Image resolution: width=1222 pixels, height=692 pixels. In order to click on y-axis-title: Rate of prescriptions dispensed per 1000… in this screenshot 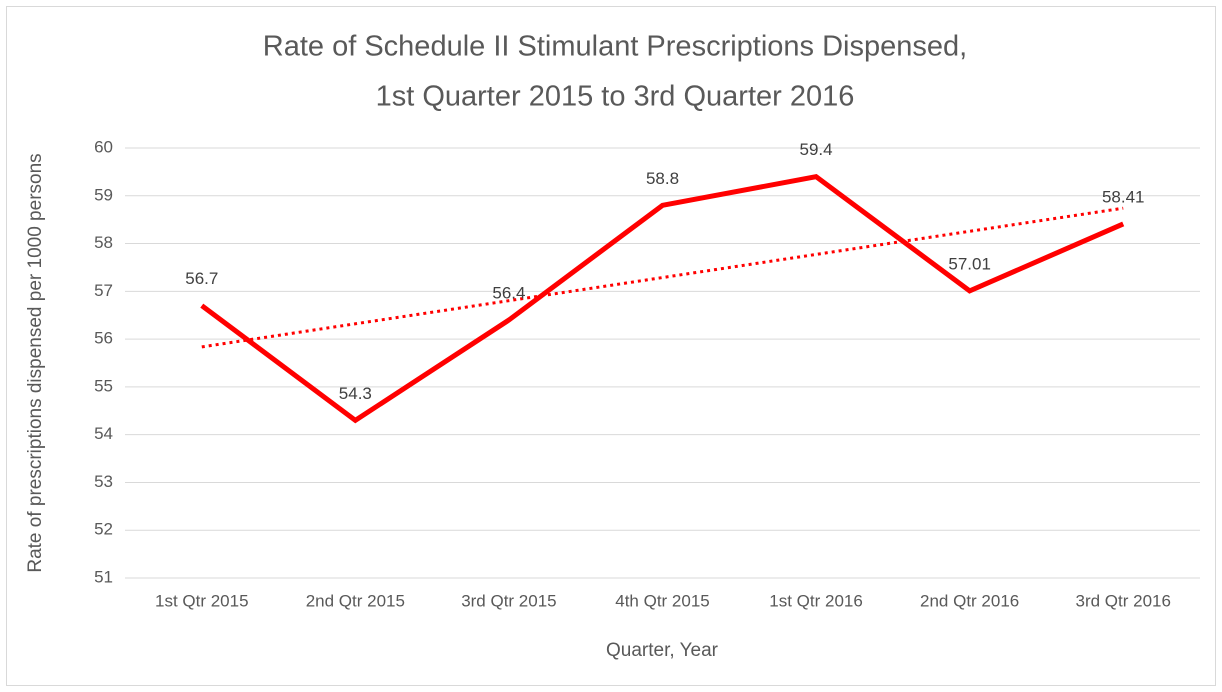, I will do `click(35, 362)`.